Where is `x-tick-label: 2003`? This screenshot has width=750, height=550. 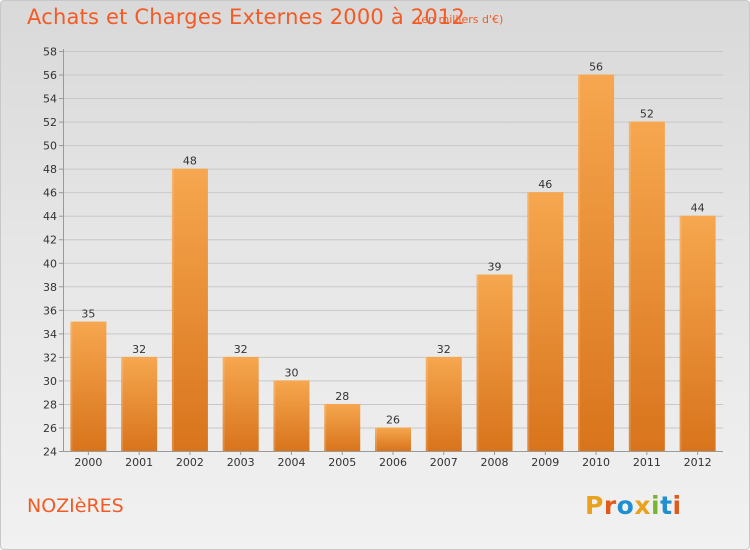
x-tick-label: 2003 is located at coordinates (241, 462).